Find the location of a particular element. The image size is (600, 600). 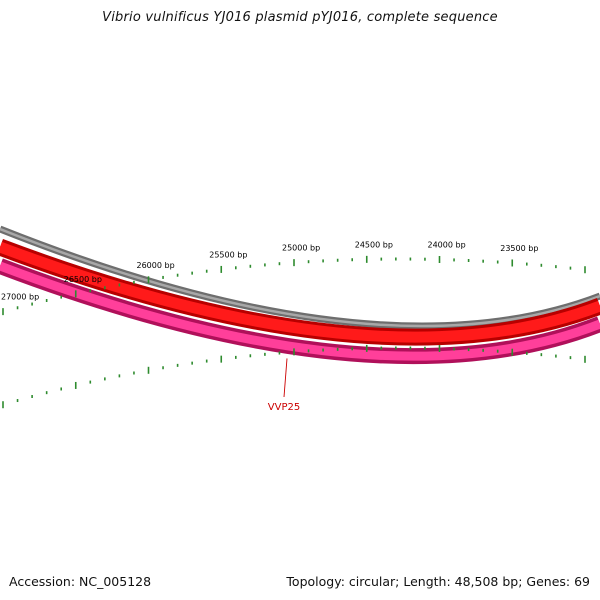

bp-tick-label: 26000 bp is located at coordinates (156, 265).